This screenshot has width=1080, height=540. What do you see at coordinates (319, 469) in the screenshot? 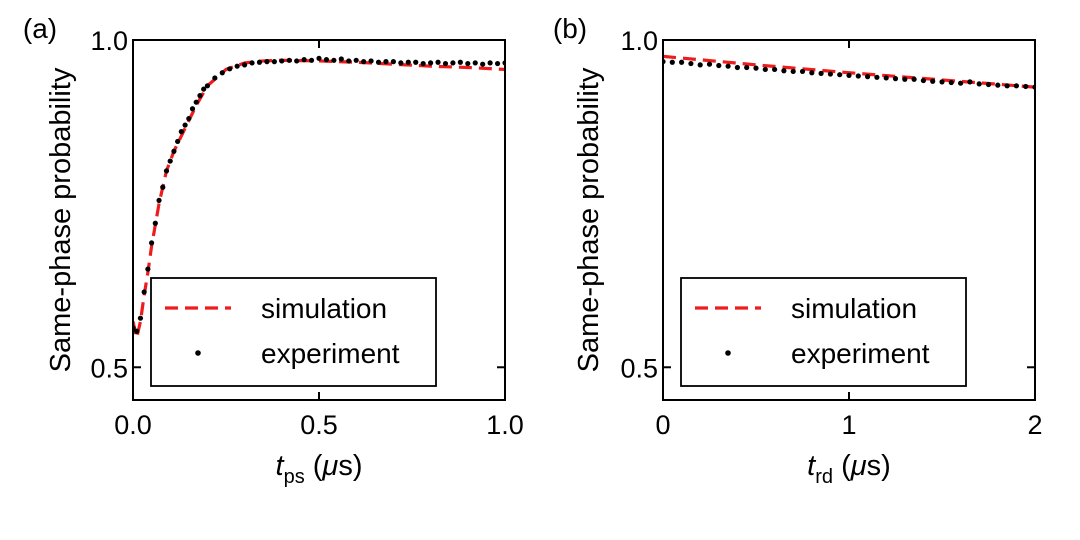
I see `x-axis-label: tps (μs)` at bounding box center [319, 469].